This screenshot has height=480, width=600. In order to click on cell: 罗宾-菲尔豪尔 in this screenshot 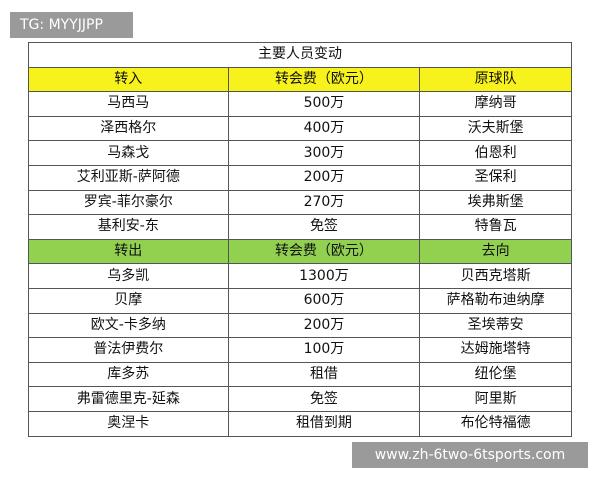, I will do `click(128, 202)`.